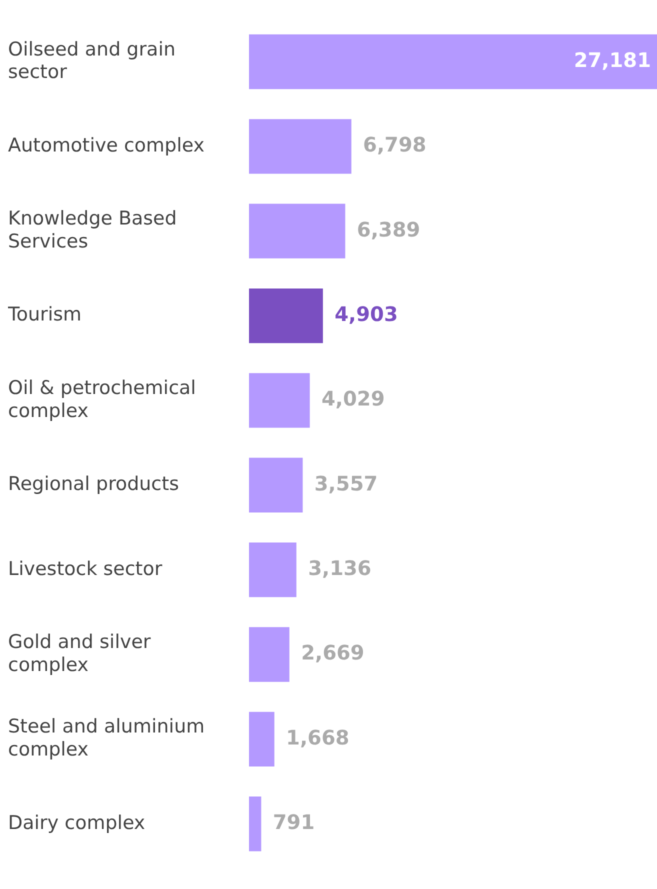 The width and height of the screenshot is (657, 889). What do you see at coordinates (293, 822) in the screenshot?
I see `data-label: 791` at bounding box center [293, 822].